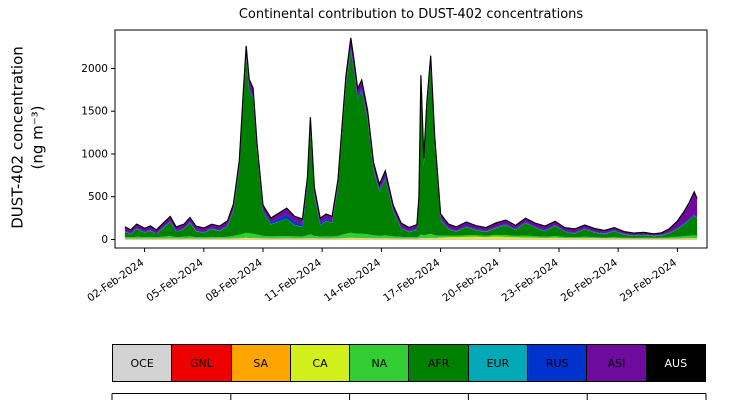 Image resolution: width=739 pixels, height=402 pixels. I want to click on legend-item-AFR: AFR, so click(438, 363).